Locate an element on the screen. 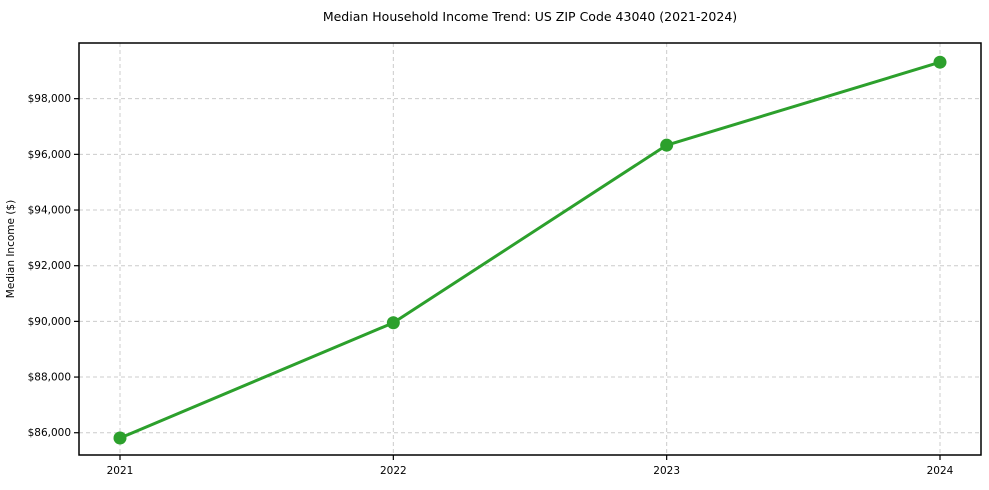 This screenshot has width=989, height=490. y-tick-label: $88,000 is located at coordinates (49, 378).